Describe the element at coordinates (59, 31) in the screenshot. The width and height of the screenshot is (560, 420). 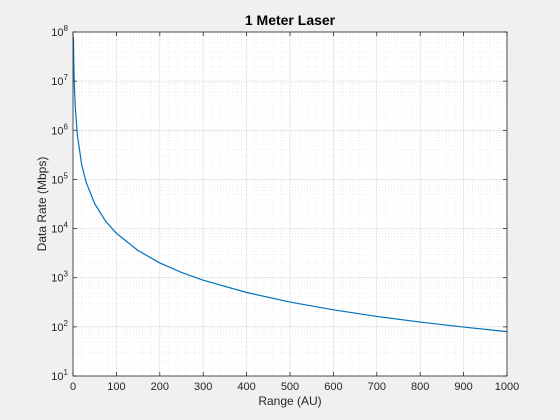
I see `y-tick-label: 10⁸` at that location.